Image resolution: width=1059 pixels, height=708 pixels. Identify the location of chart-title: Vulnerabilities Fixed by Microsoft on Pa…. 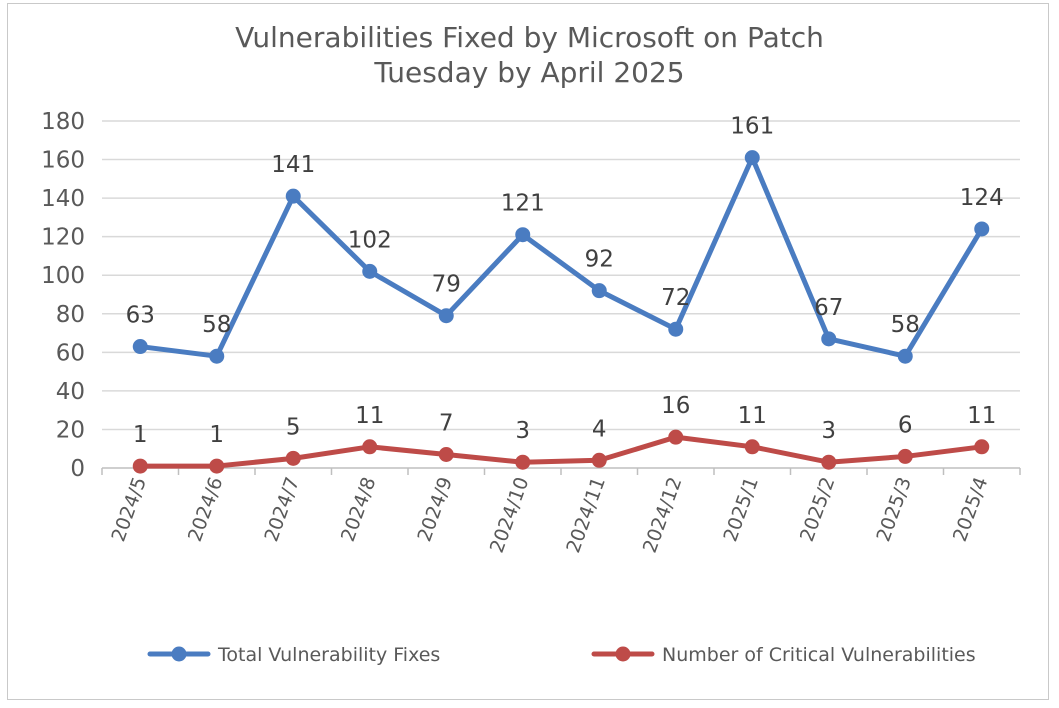
(529, 55).